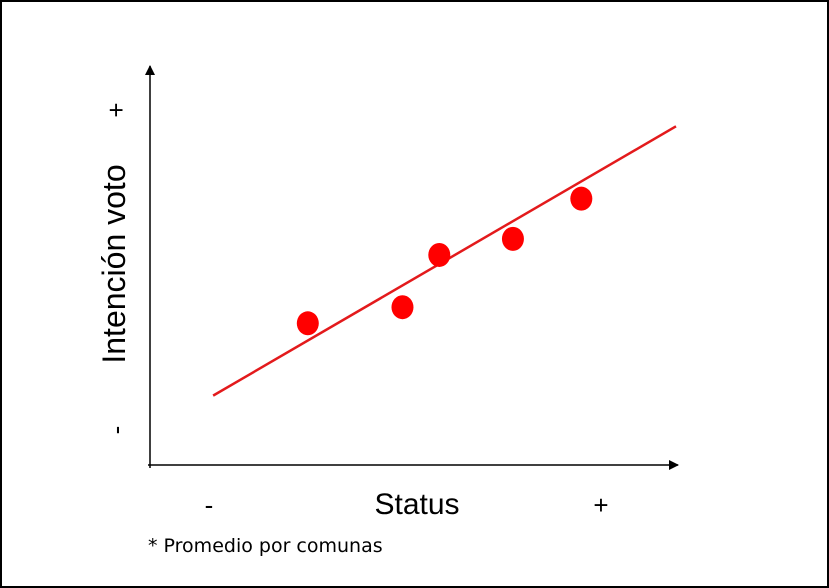  What do you see at coordinates (265, 546) in the screenshot?
I see `footnote: * Promedio por comunas` at bounding box center [265, 546].